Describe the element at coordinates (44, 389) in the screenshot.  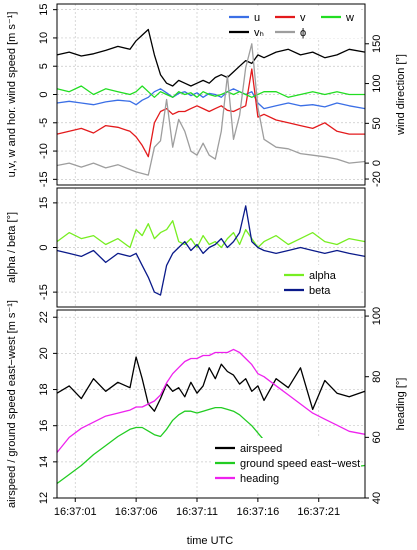
I see `y-tick-label: 18` at that location.